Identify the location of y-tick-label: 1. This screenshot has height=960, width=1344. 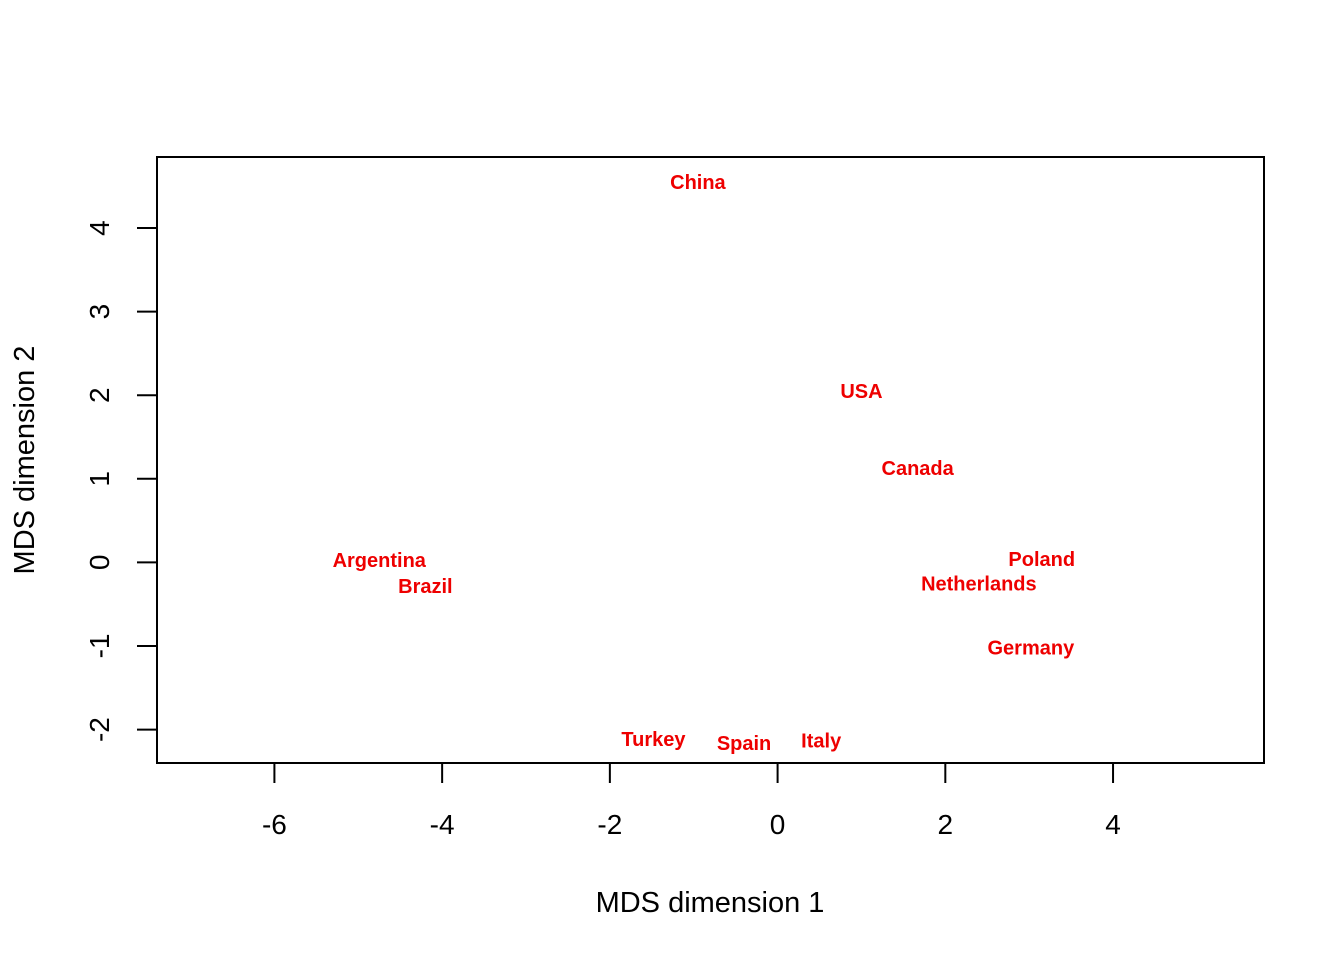
(99, 479).